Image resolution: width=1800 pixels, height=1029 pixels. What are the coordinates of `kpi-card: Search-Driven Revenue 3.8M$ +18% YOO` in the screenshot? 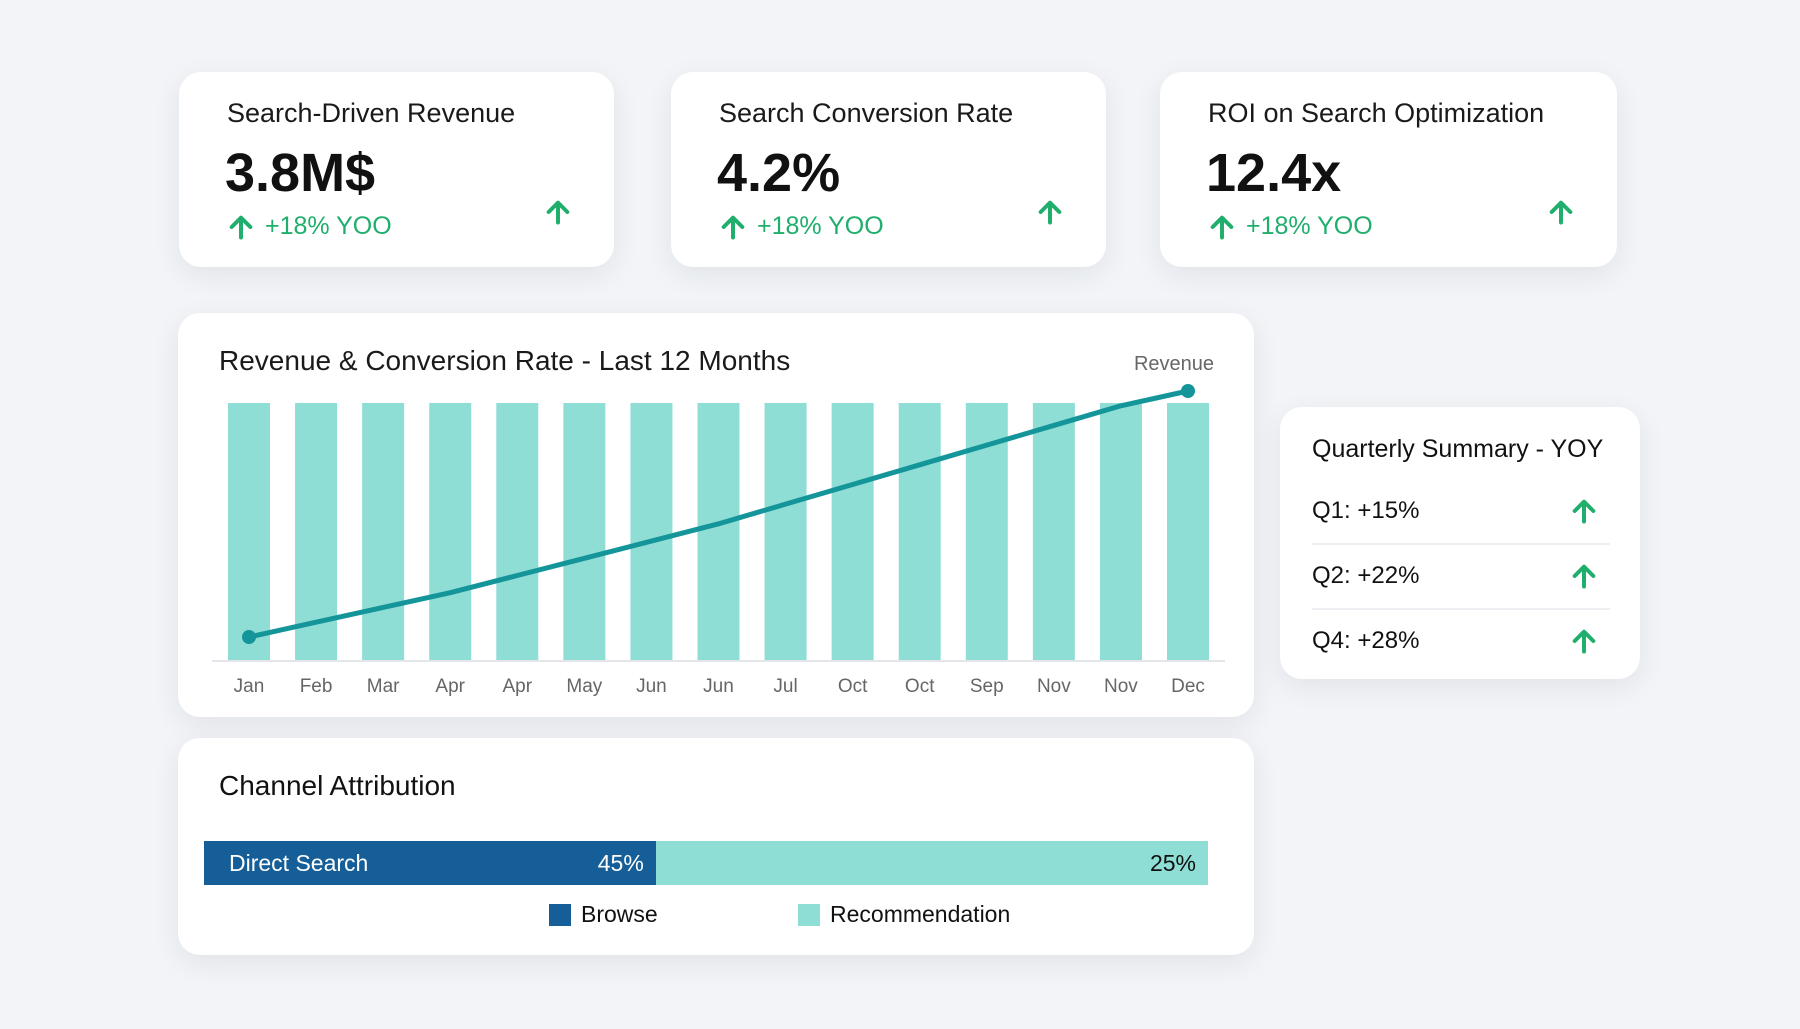 It's located at (396, 169).